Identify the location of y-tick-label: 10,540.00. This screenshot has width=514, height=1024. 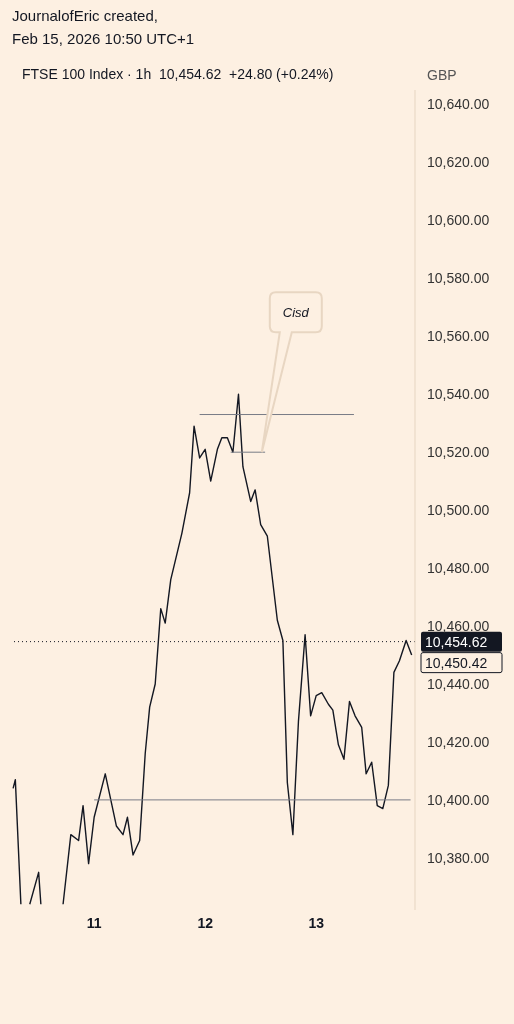
(458, 394).